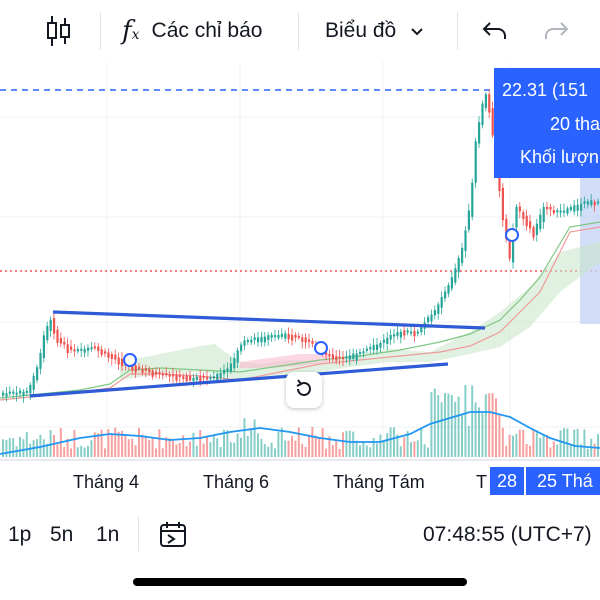  I want to click on fx-icon: fx, so click(131, 31).